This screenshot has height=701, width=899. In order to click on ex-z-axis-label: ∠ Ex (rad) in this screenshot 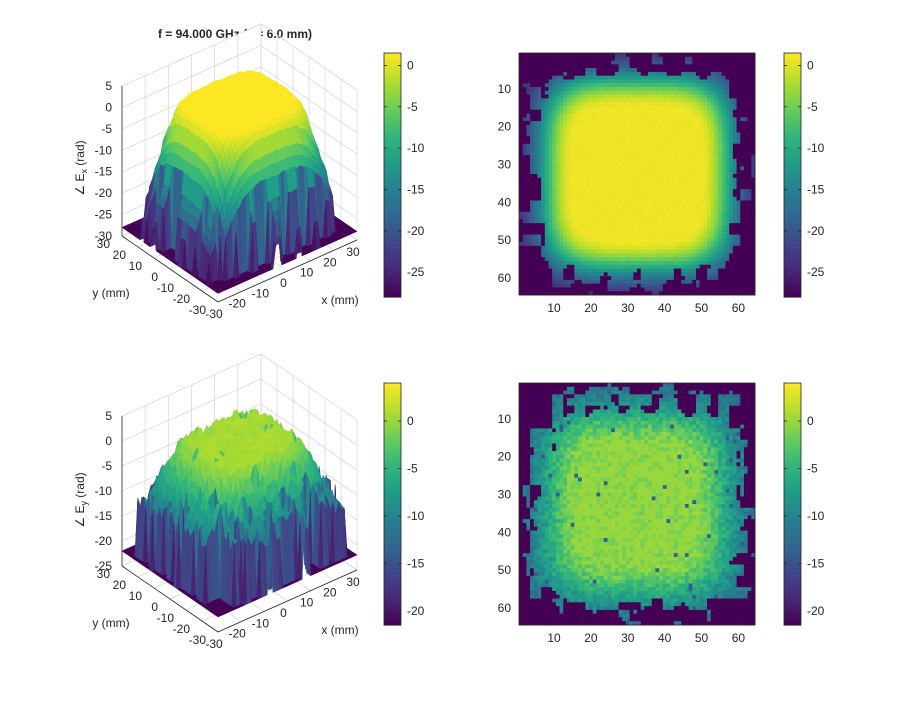, I will do `click(81, 167)`.